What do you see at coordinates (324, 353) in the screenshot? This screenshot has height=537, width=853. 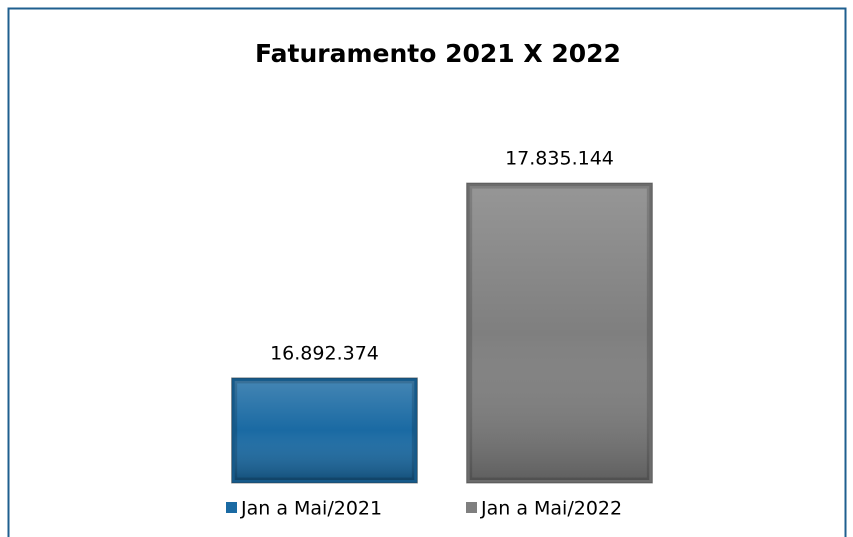 I see `value-label: 16.892.374` at bounding box center [324, 353].